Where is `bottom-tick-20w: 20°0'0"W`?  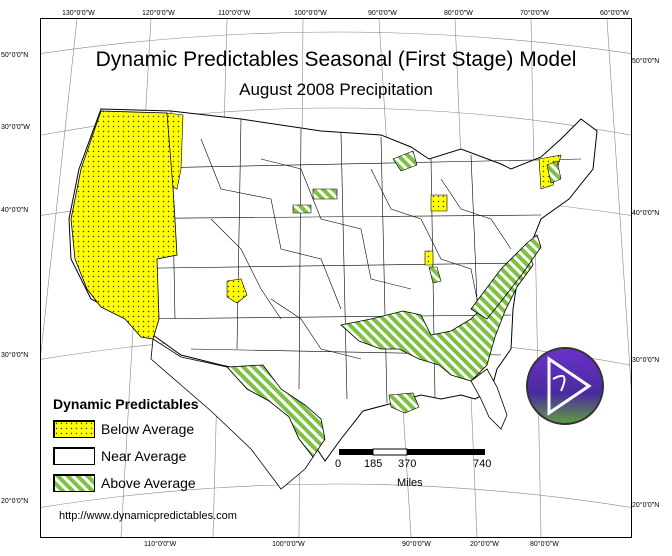
bottom-tick-20w: 20°0'0"W is located at coordinates (484, 544).